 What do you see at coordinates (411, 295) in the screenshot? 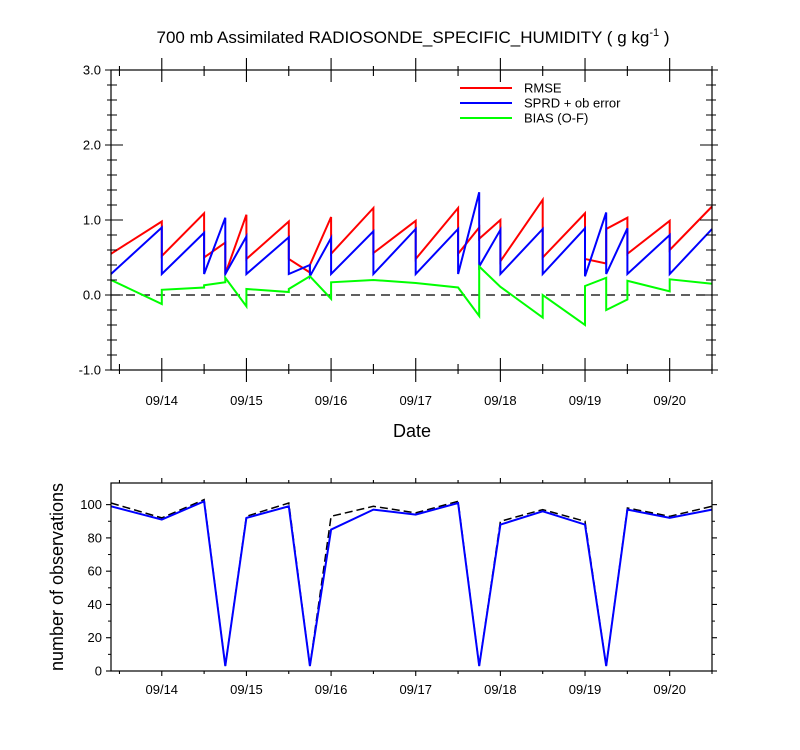
I see `series-bias-o-f` at bounding box center [411, 295].